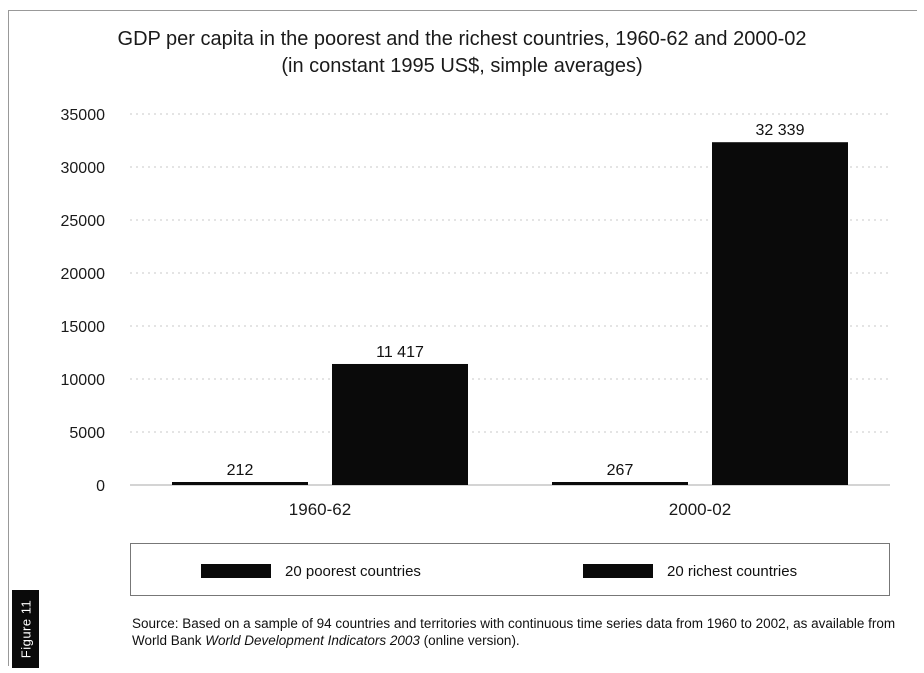 This screenshot has height=673, width=924. I want to click on source-suffix: (online version)., so click(469, 640).